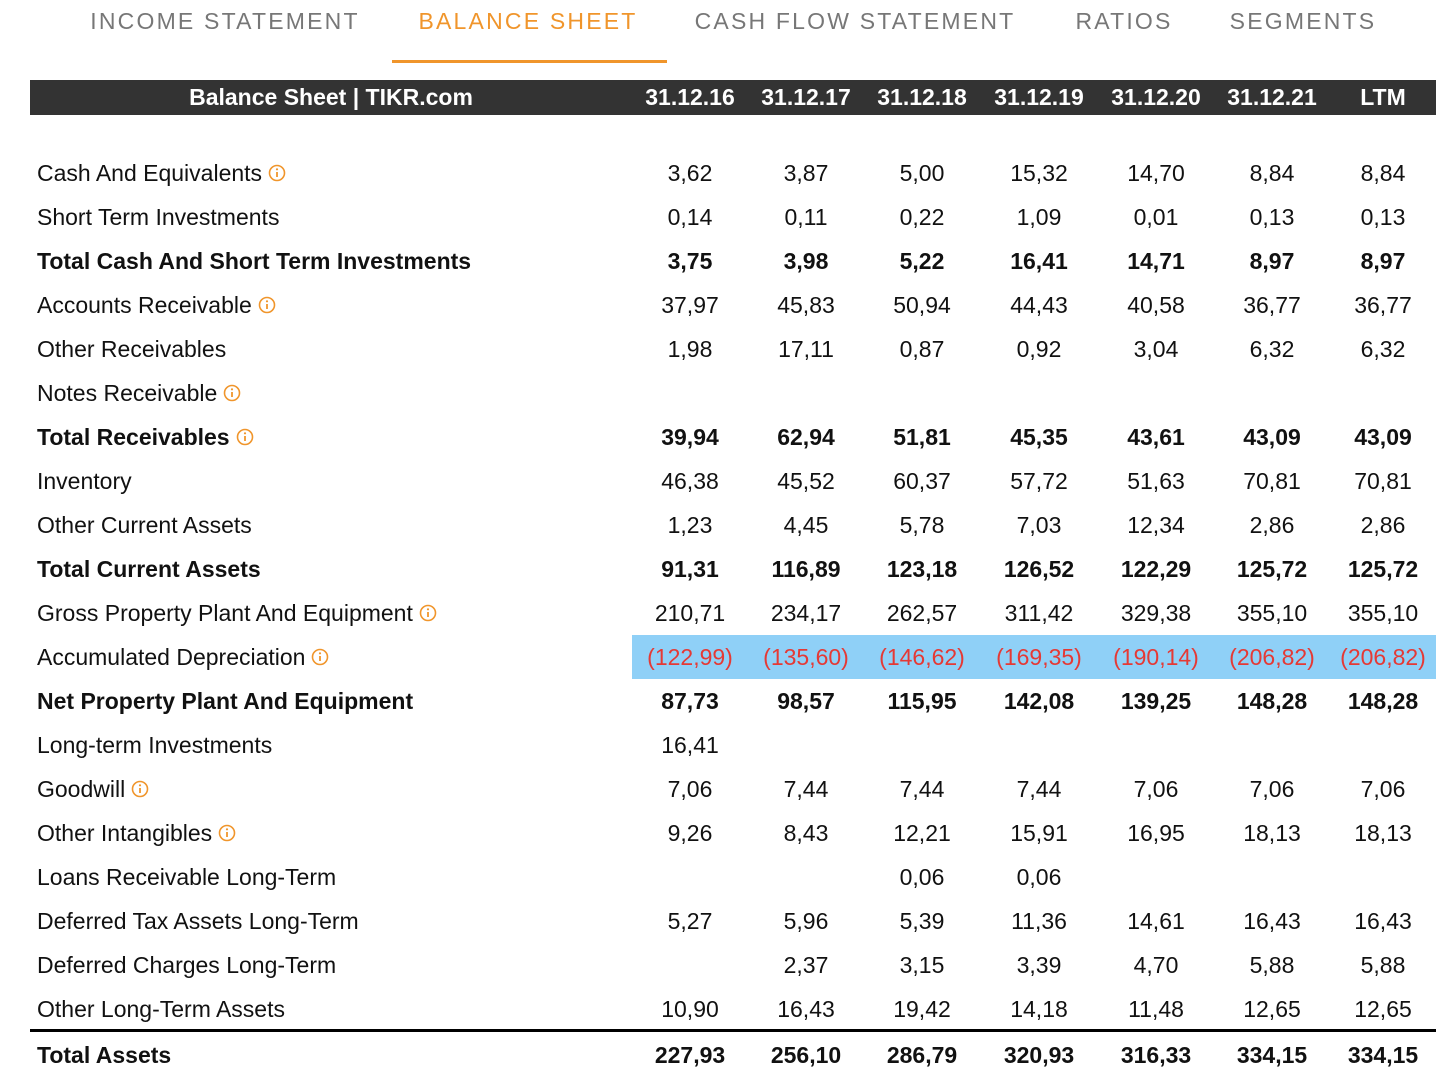 This screenshot has width=1456, height=1077. I want to click on cell: 234,17, so click(806, 613).